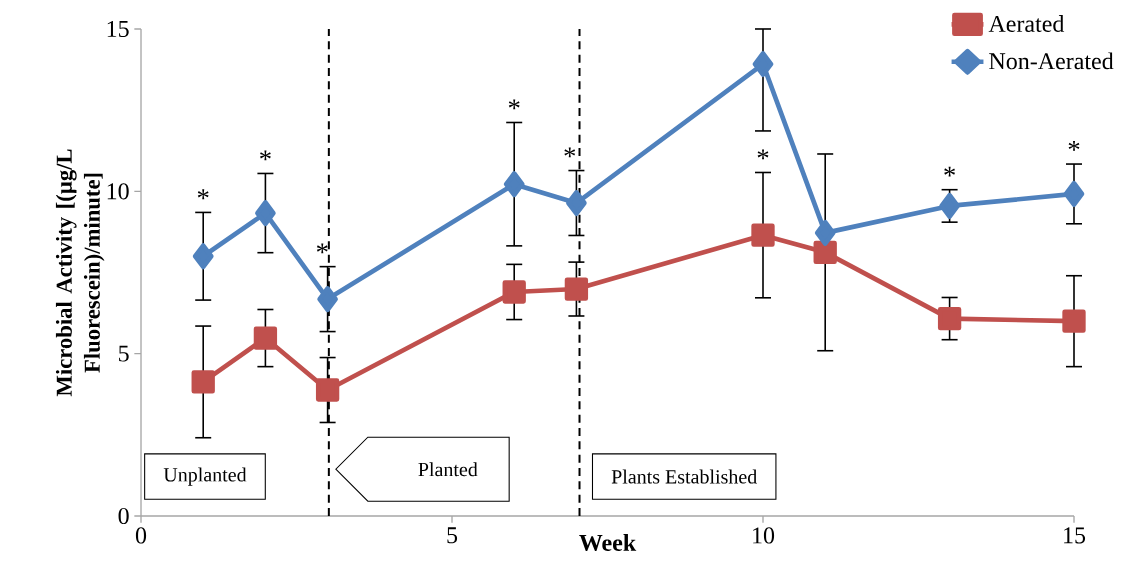  What do you see at coordinates (205, 476) in the screenshot?
I see `annotation: Unplanted` at bounding box center [205, 476].